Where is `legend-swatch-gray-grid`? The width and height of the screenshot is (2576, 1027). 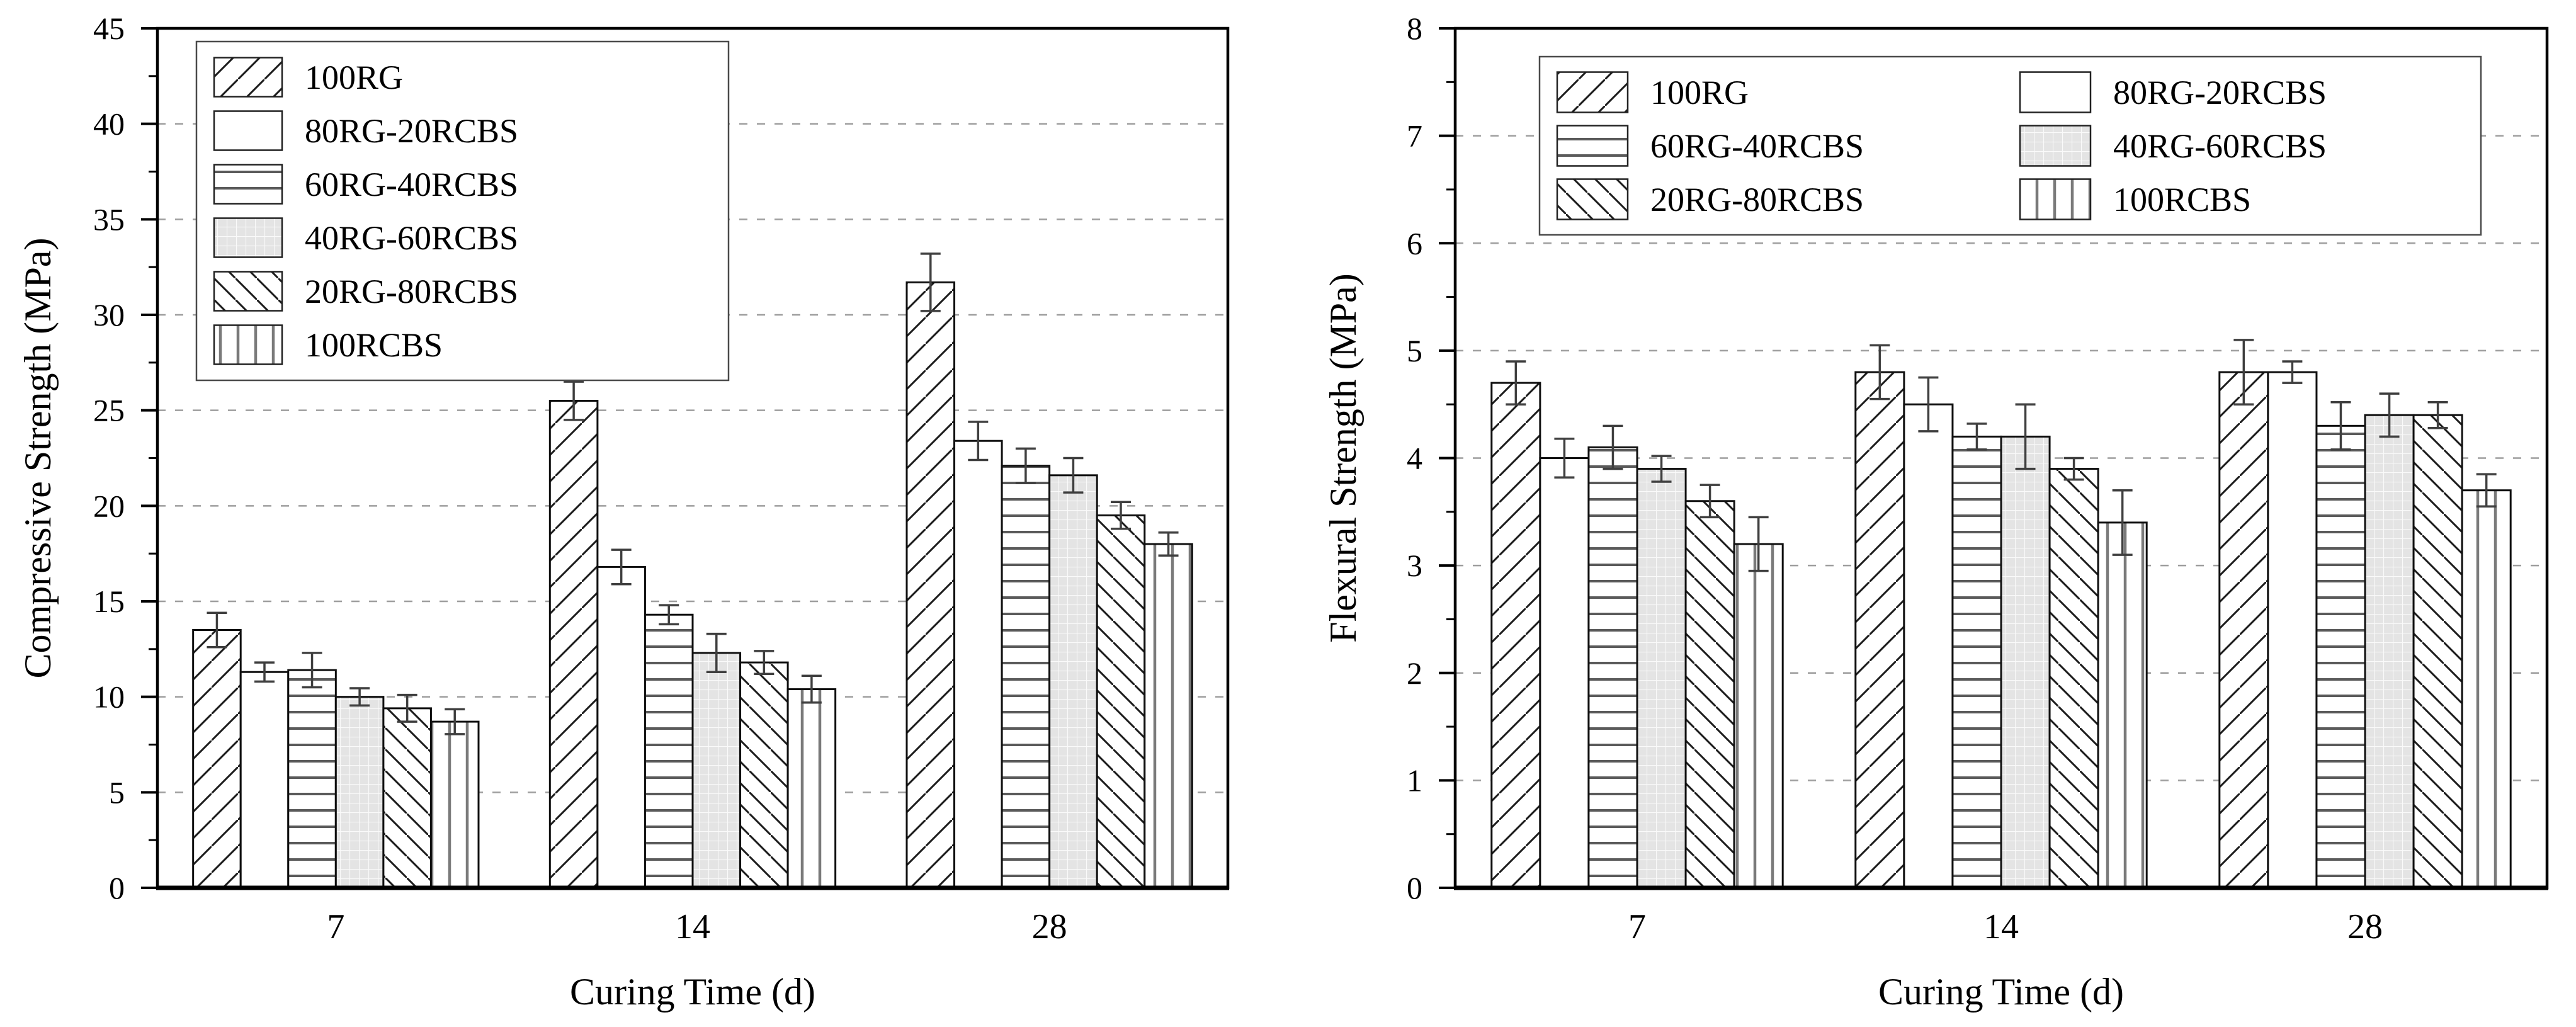 legend-swatch-gray-grid is located at coordinates (248, 237).